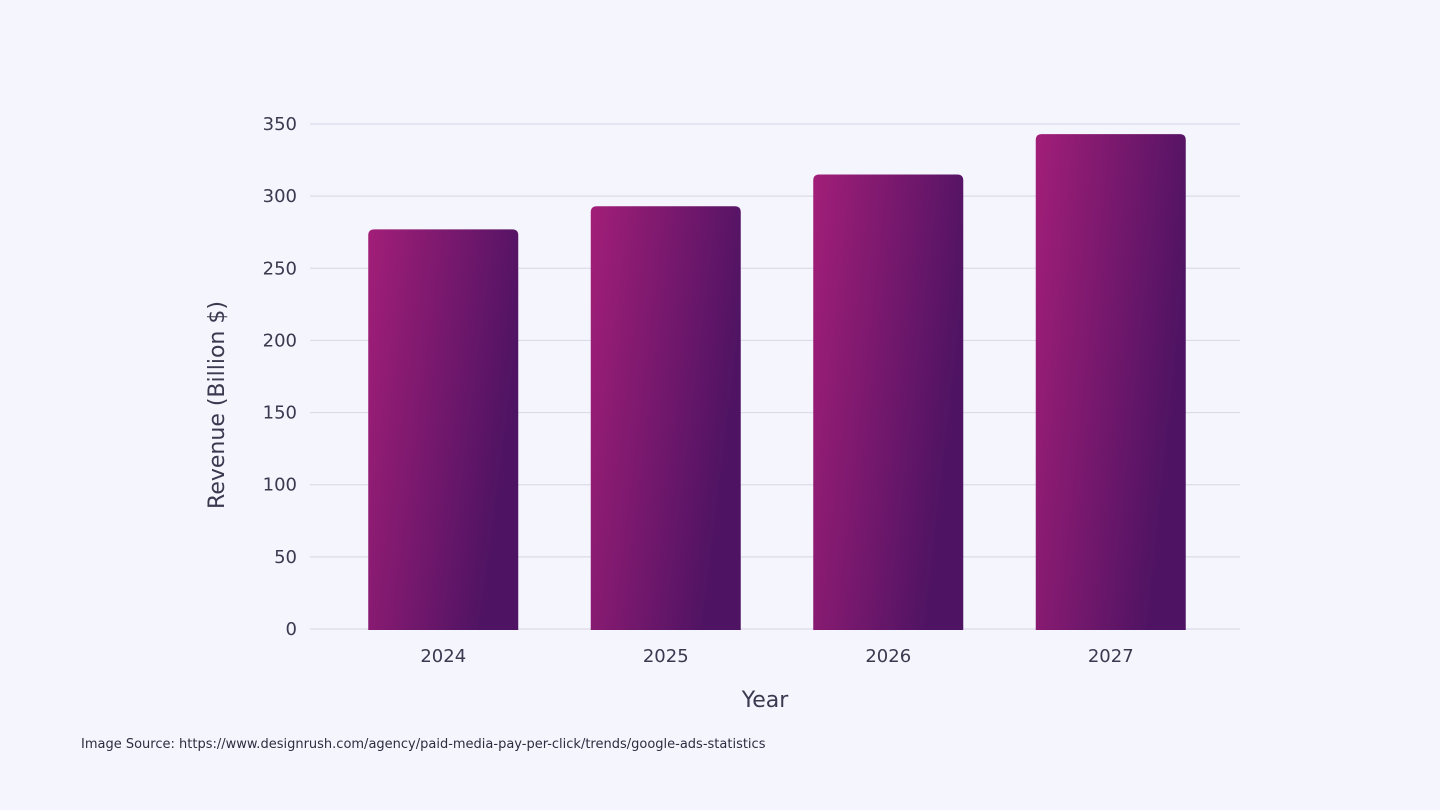 Image resolution: width=1440 pixels, height=810 pixels. I want to click on bar-2025, so click(665, 418).